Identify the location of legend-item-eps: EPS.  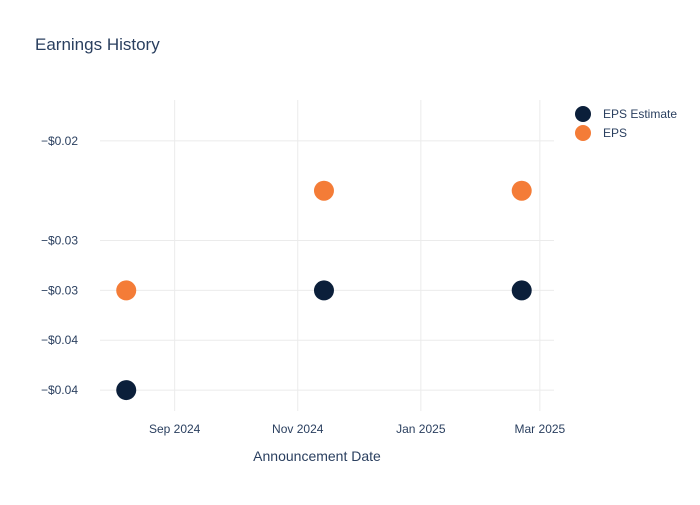
(601, 133).